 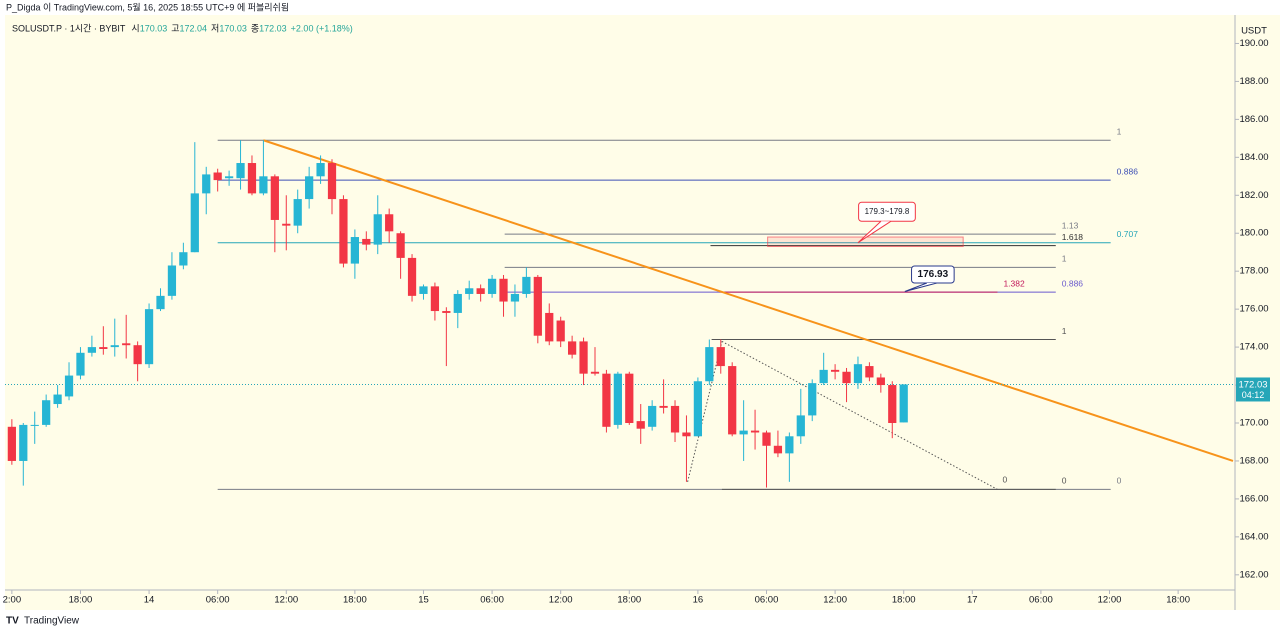 What do you see at coordinates (1073, 283) in the screenshot?
I see `fib-level-label: 0.886` at bounding box center [1073, 283].